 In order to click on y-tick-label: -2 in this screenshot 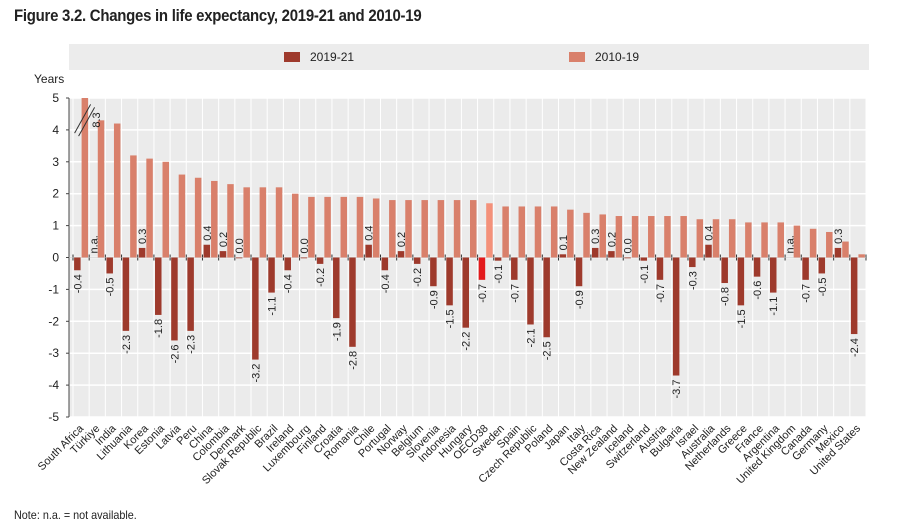, I will do `click(53, 321)`.